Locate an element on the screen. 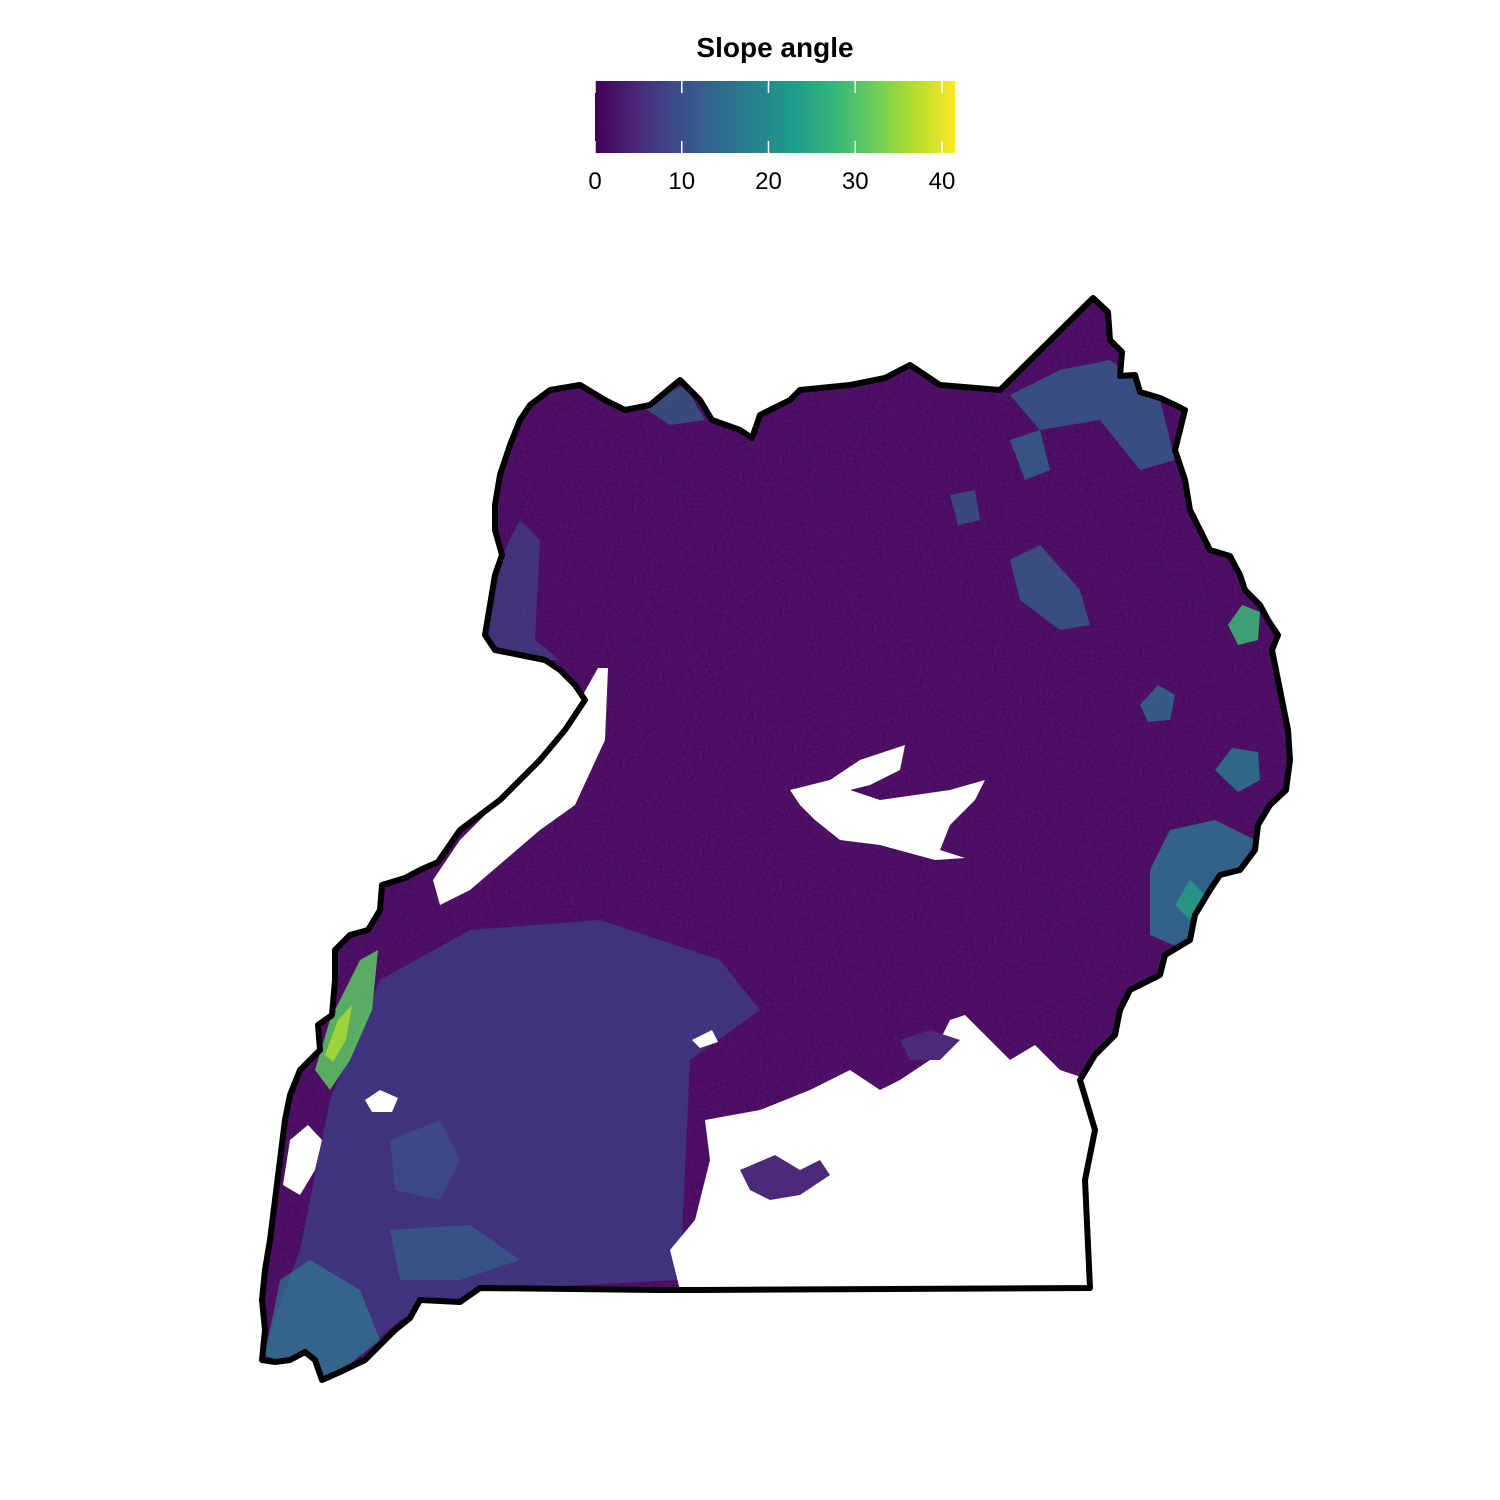  legend: Slope angle 0 10 20 30 40 is located at coordinates (775, 118).